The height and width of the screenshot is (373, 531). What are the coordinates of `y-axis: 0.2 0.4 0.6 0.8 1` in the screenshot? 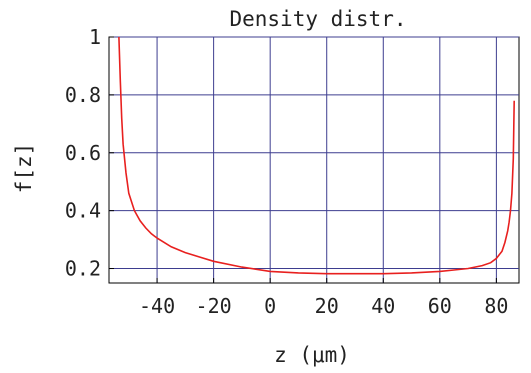 It's located at (89, 153).